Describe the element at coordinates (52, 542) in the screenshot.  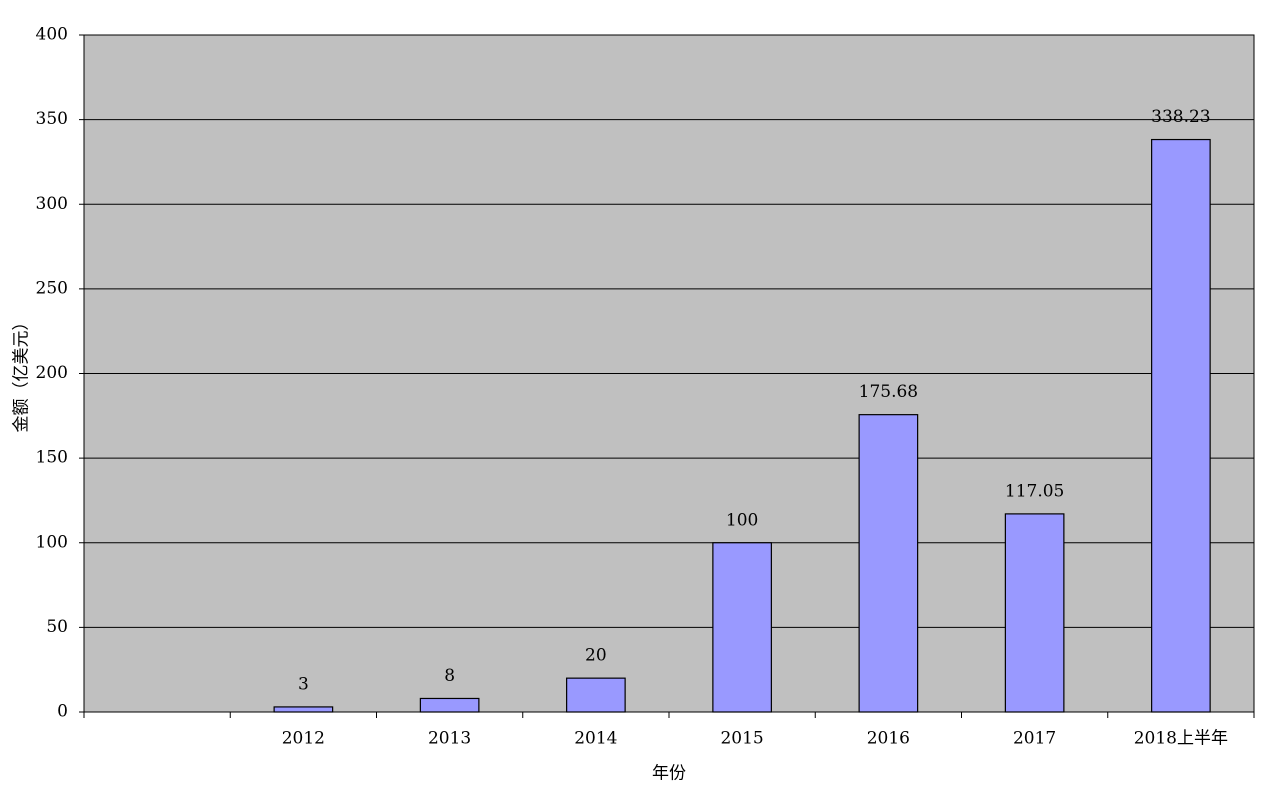
I see `y-tick-label: 100` at that location.